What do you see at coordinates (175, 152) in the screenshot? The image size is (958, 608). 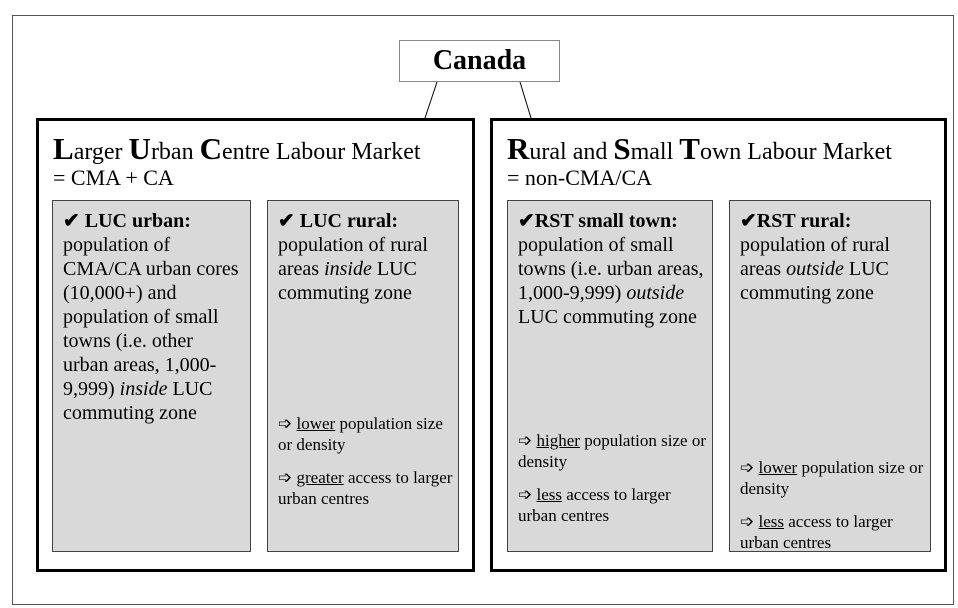 I see `text-run: rban` at bounding box center [175, 152].